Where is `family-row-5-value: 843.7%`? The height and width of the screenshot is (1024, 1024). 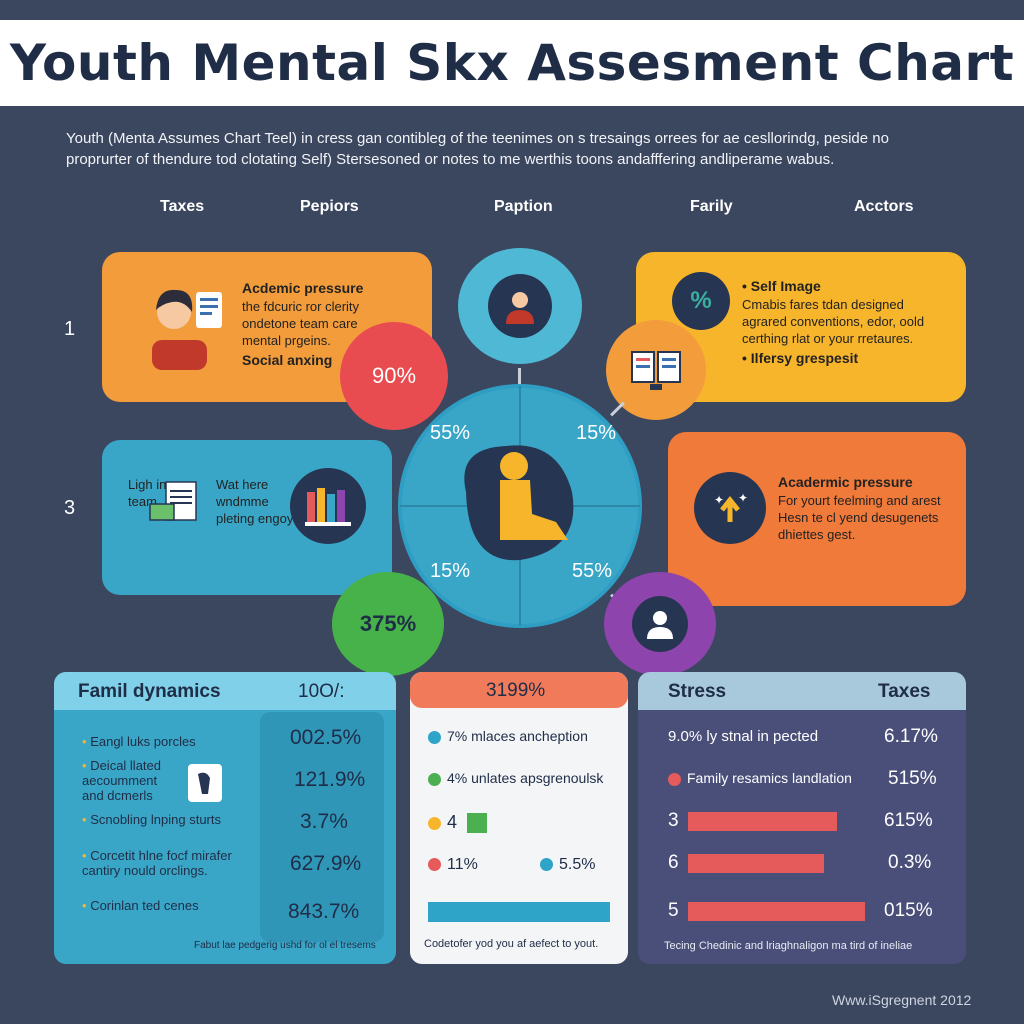
family-row-5-value: 843.7% is located at coordinates (324, 911).